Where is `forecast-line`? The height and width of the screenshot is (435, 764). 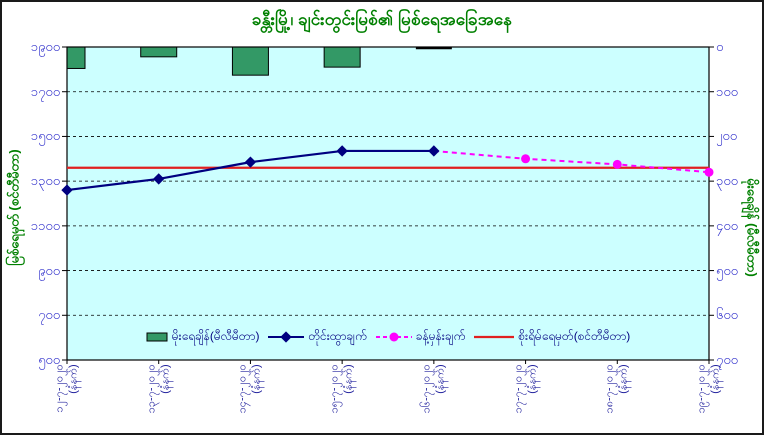 forecast-line is located at coordinates (571, 161).